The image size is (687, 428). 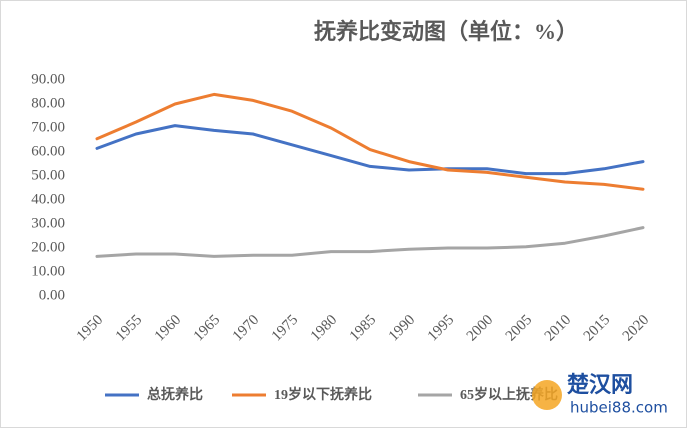 What do you see at coordinates (619, 408) in the screenshot?
I see `watermark: hubei88.com` at bounding box center [619, 408].